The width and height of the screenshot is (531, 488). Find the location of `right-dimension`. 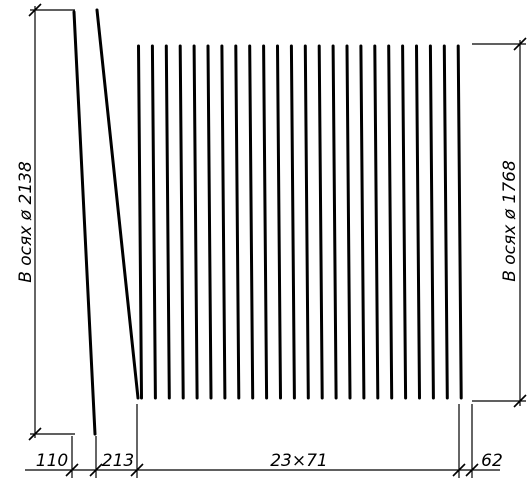

right-dimension is located at coordinates (499, 222).